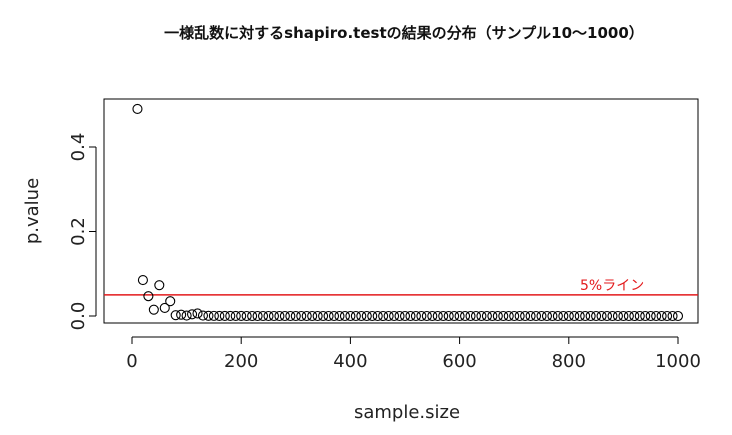 The width and height of the screenshot is (732, 435). I want to click on x-tick-label: 800, so click(569, 361).